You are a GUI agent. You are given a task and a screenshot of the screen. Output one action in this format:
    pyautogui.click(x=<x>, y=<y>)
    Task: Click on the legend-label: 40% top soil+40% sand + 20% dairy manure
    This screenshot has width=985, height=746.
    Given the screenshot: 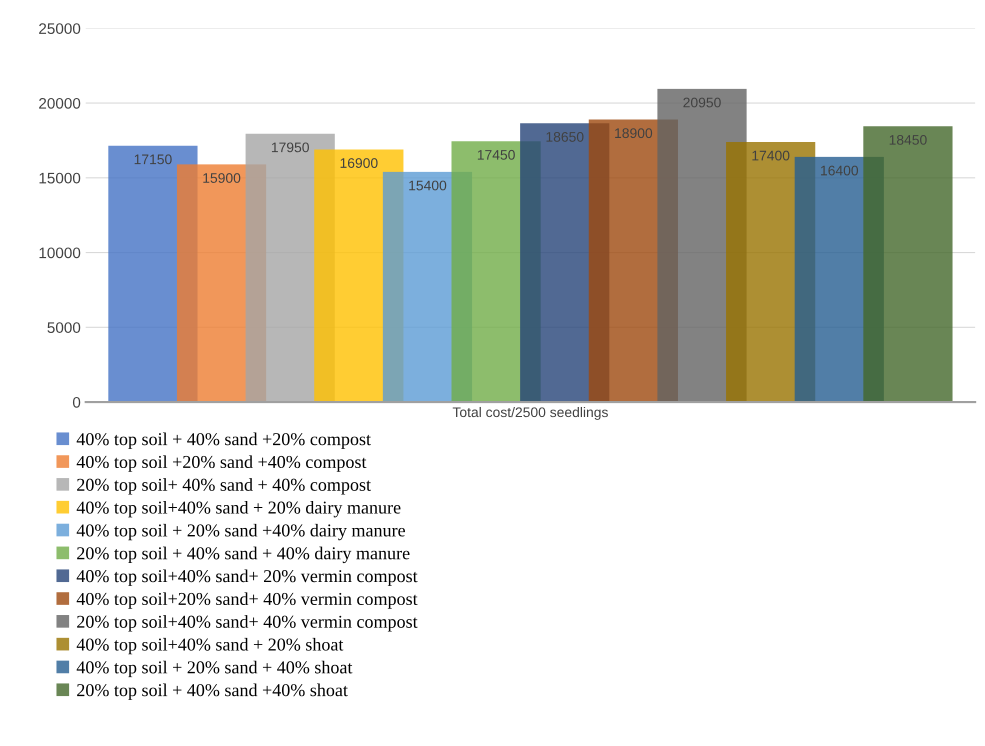 What is the action you would take?
    pyautogui.click(x=238, y=509)
    